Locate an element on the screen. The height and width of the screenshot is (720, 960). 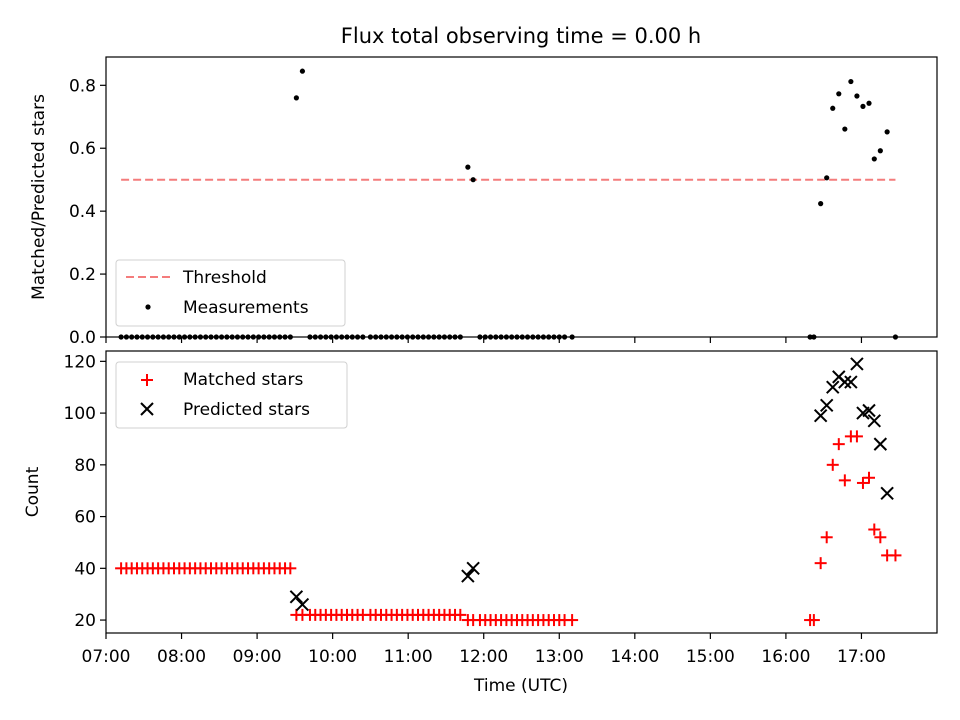
ratio-y-tick-label: 0.8 is located at coordinates (82, 86).